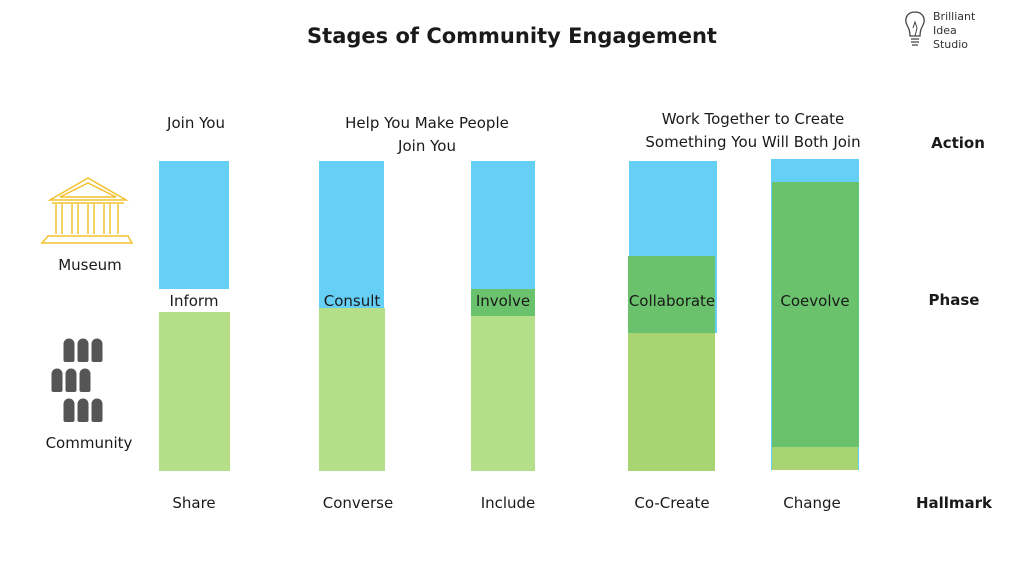 Image resolution: width=1024 pixels, height=576 pixels. I want to click on logo-line: Brilliant, so click(954, 16).